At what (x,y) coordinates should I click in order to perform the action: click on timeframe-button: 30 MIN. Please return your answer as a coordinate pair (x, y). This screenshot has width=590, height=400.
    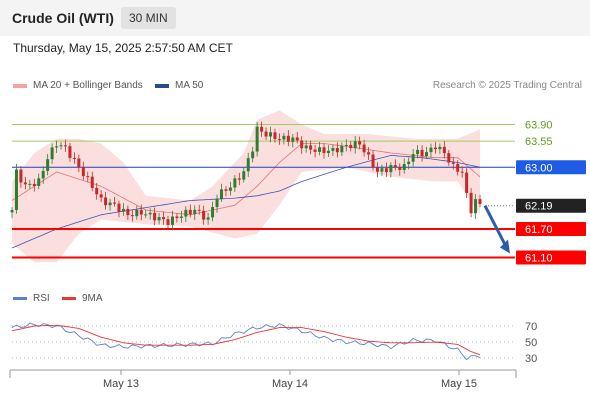
    Looking at the image, I should click on (148, 18).